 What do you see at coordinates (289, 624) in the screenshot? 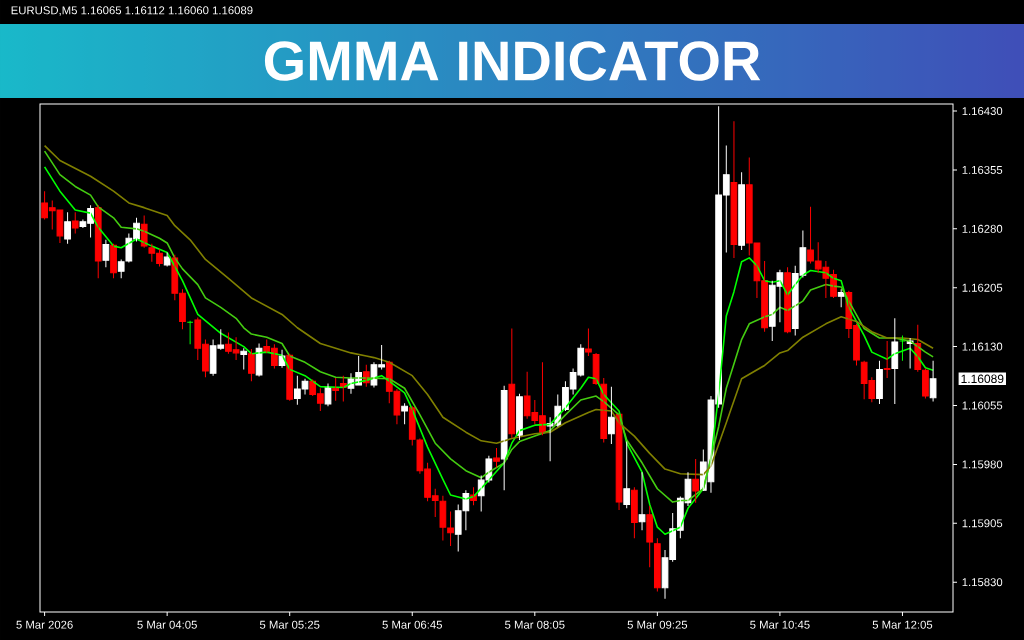
I see `x-tick-label: 5 Mar 05:25` at bounding box center [289, 624].